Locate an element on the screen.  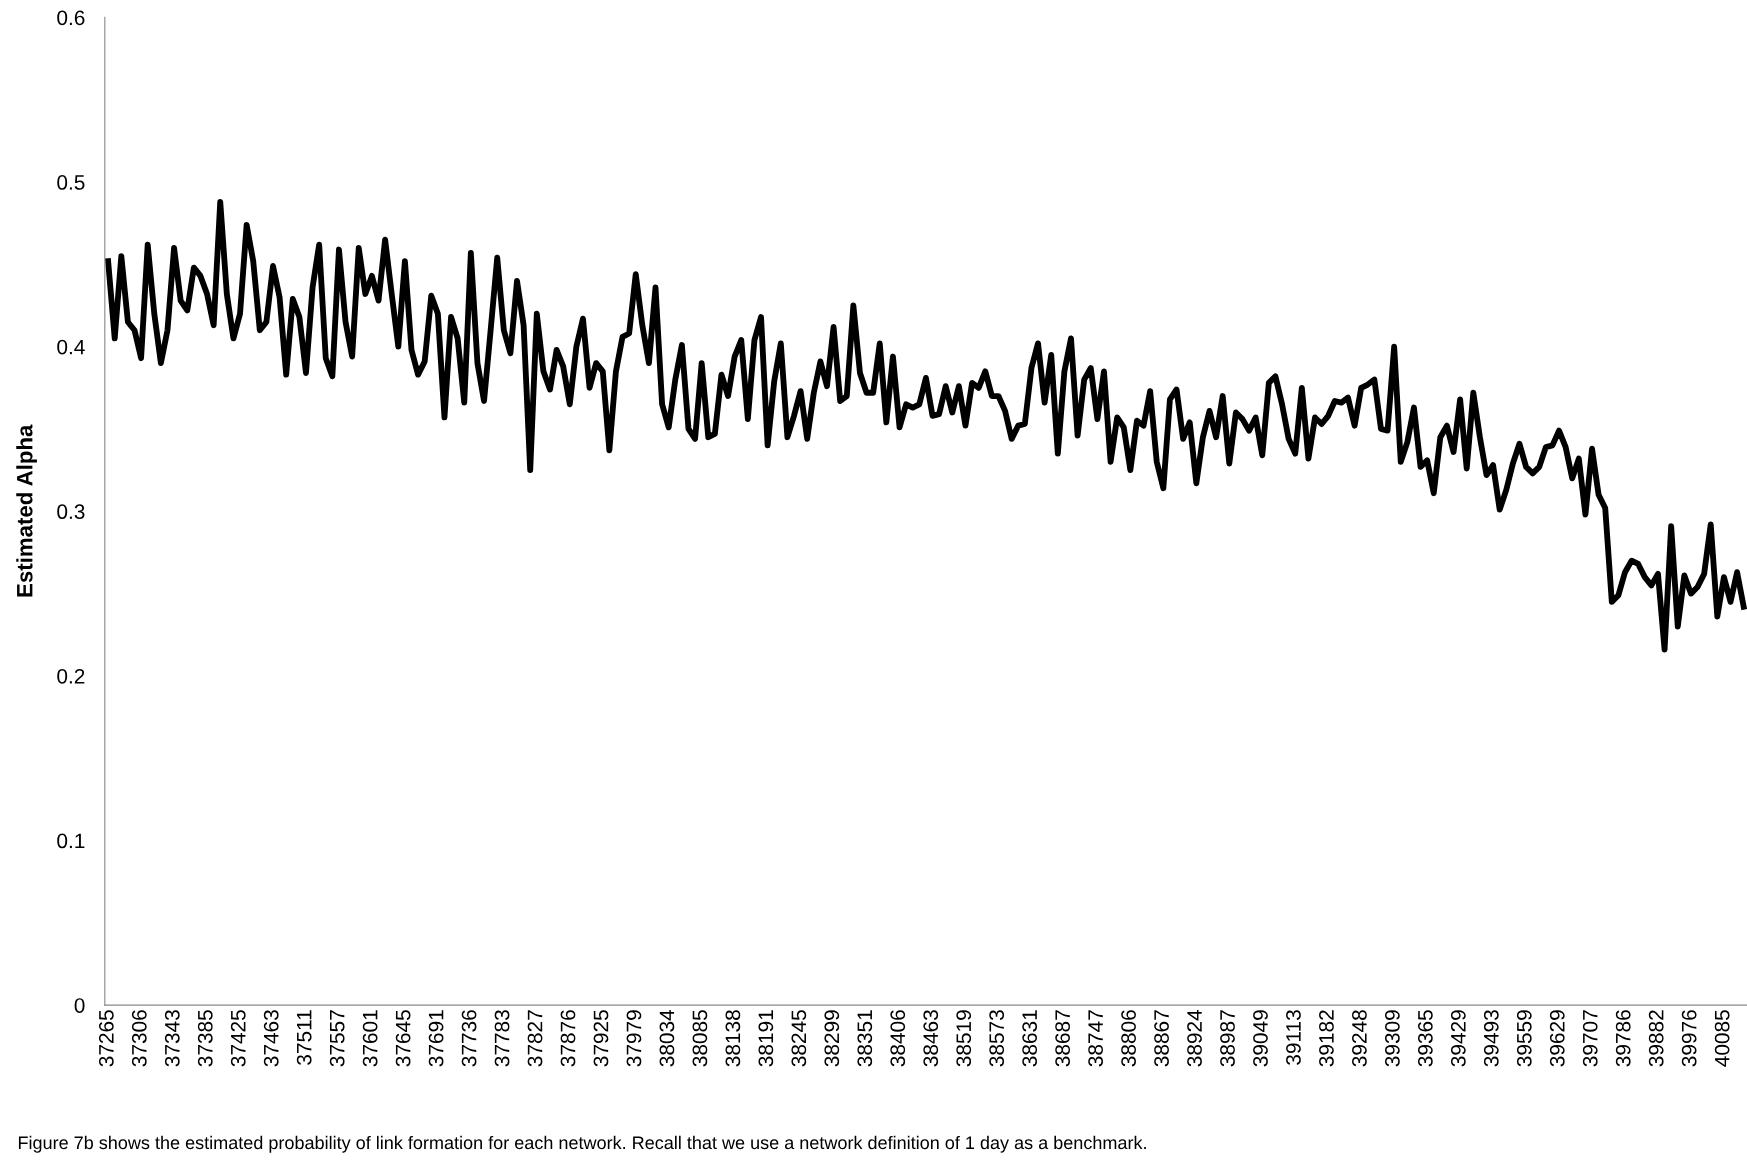
x-tick-label: 37876 is located at coordinates (568, 1038).